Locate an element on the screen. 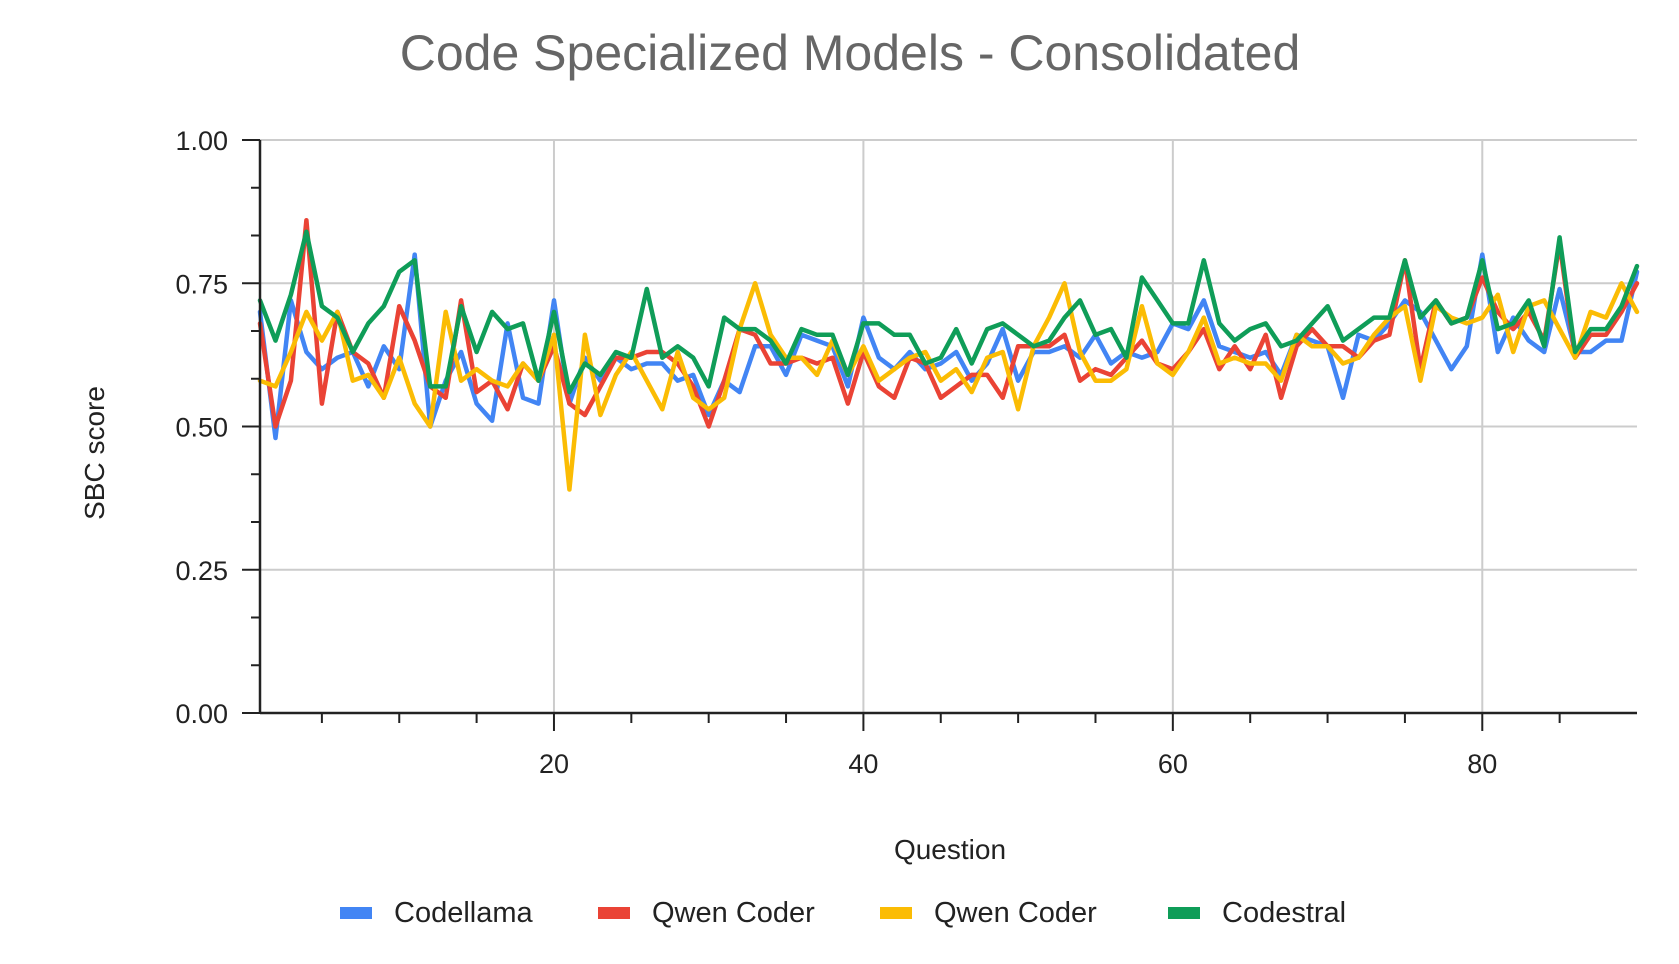  y-tick-label: 0.75 is located at coordinates (201, 284).